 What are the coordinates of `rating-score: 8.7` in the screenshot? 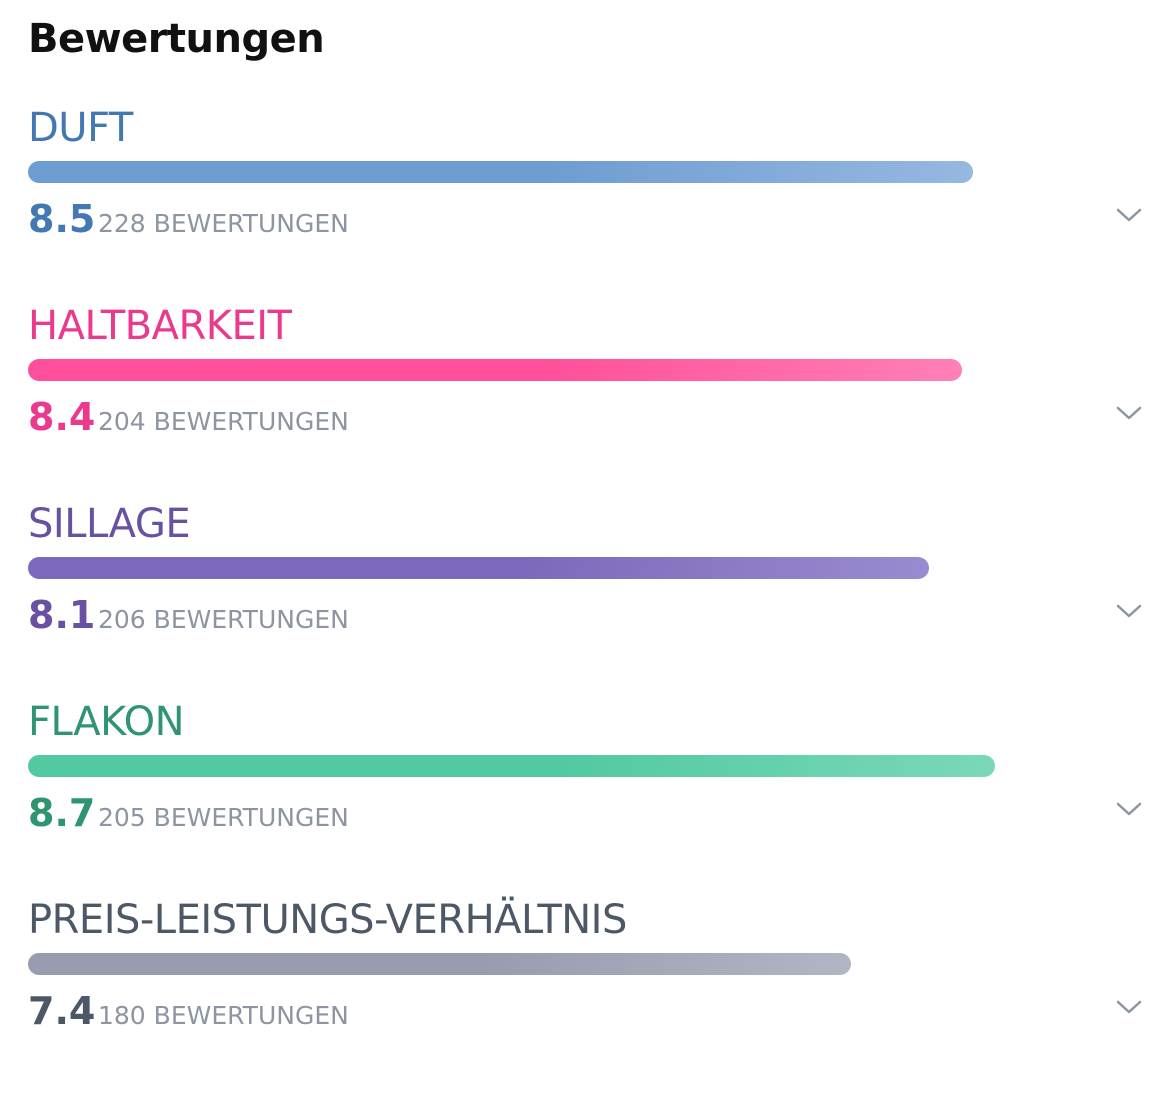 It's located at (62, 813).